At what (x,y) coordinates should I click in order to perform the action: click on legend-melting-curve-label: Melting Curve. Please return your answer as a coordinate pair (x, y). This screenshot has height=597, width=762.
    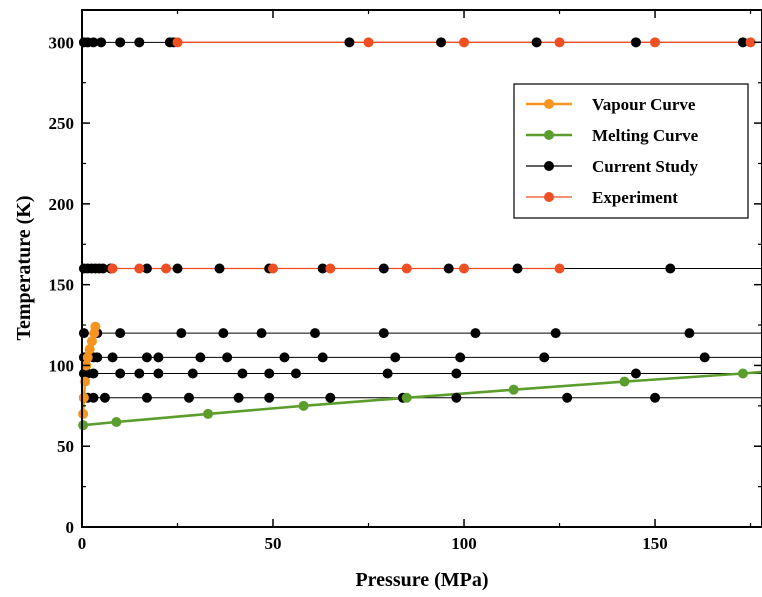
    Looking at the image, I should click on (645, 135).